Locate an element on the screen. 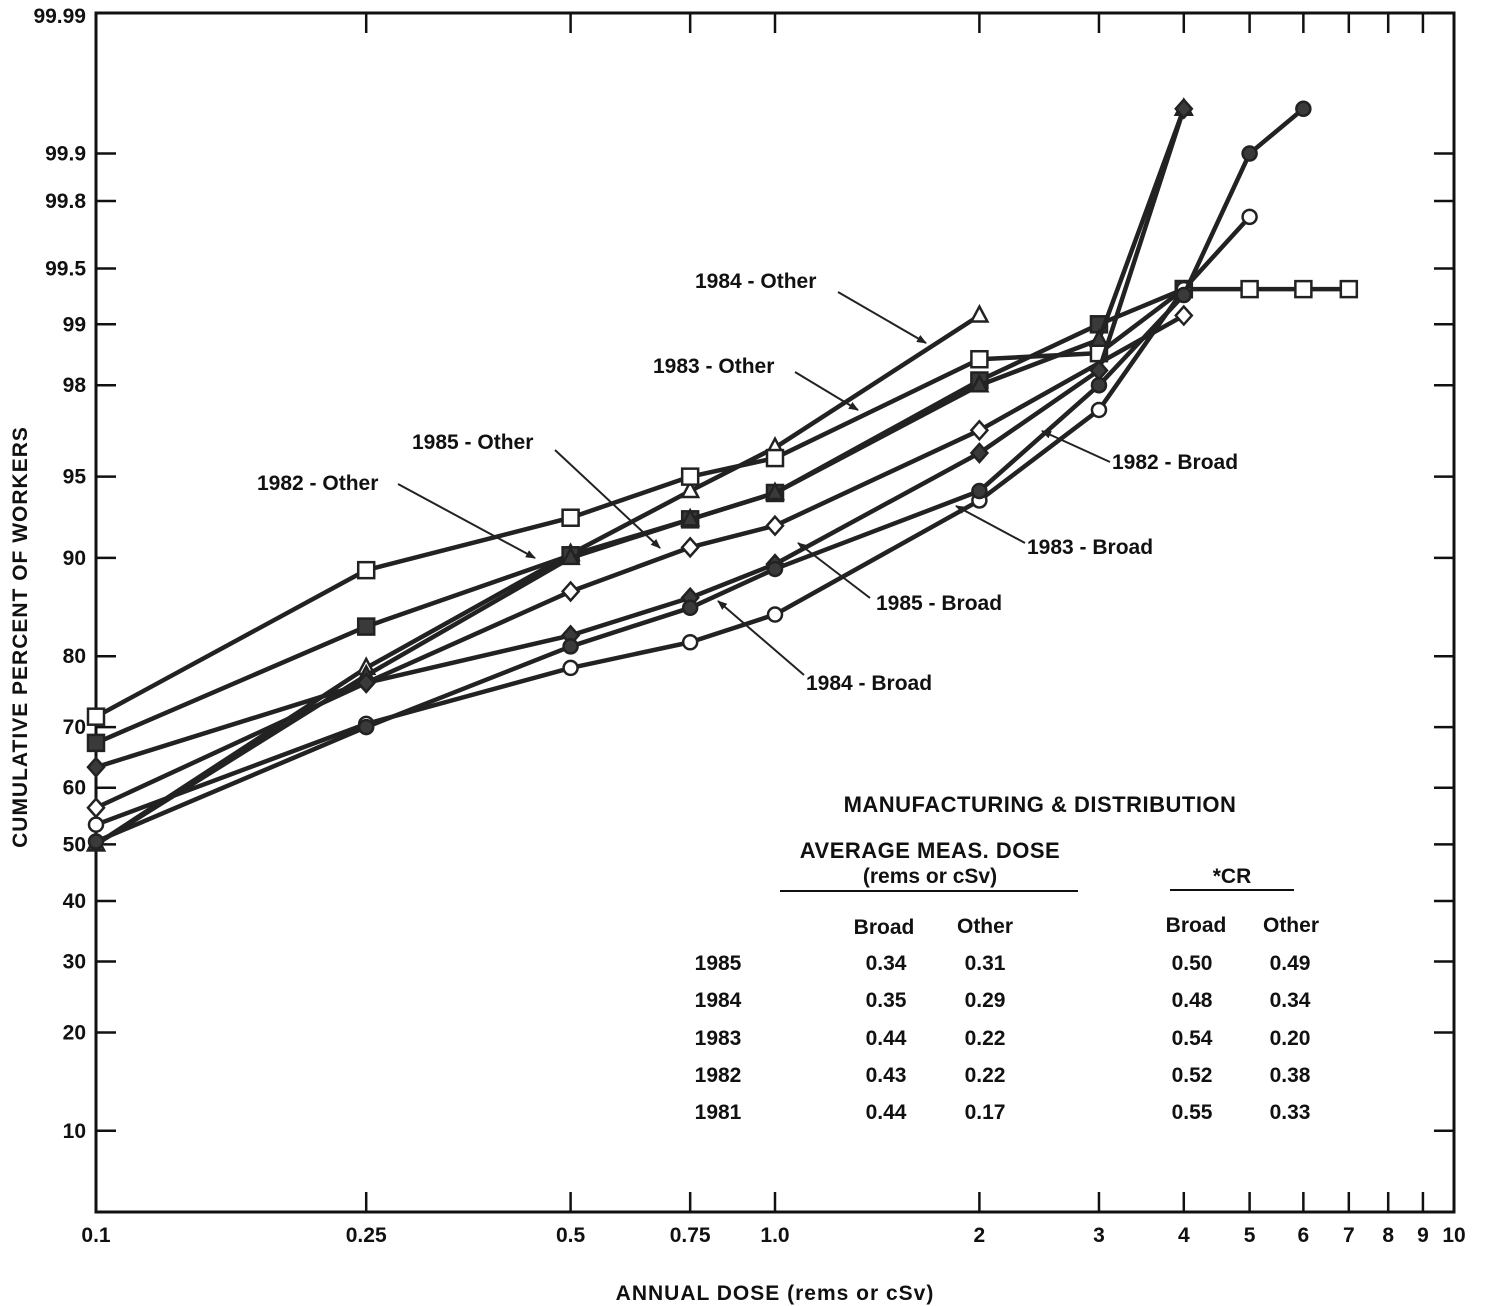  y-tick-label: 80 is located at coordinates (74, 656).